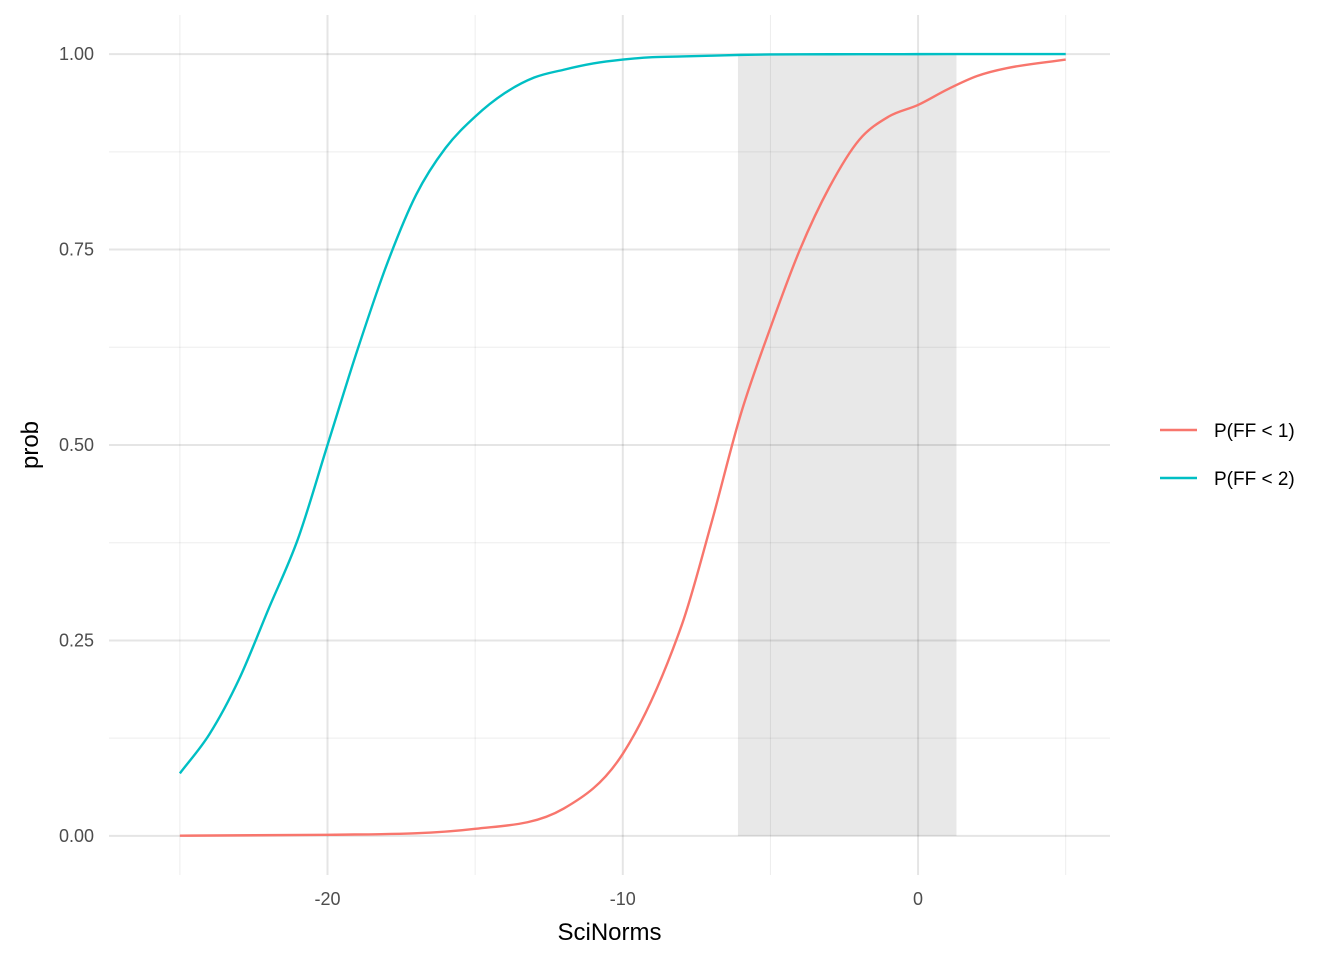  Describe the element at coordinates (623, 899) in the screenshot. I see `x-tick-label: -10` at that location.